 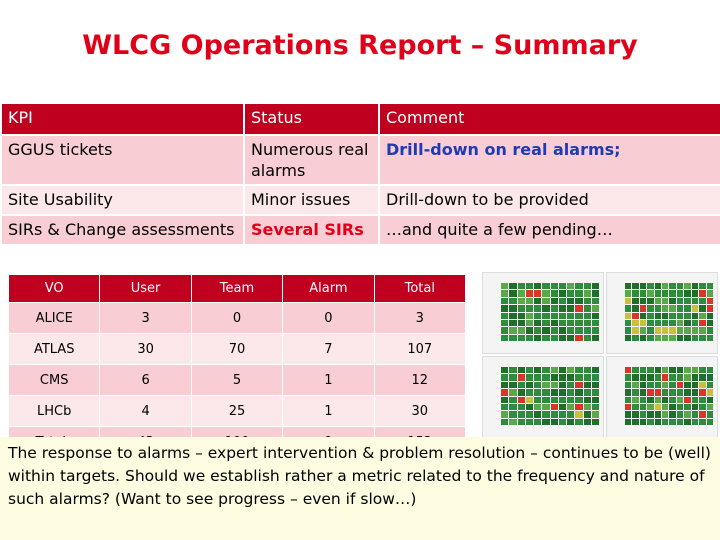 I want to click on vo-header-alarm: Alarm, so click(x=328, y=288).